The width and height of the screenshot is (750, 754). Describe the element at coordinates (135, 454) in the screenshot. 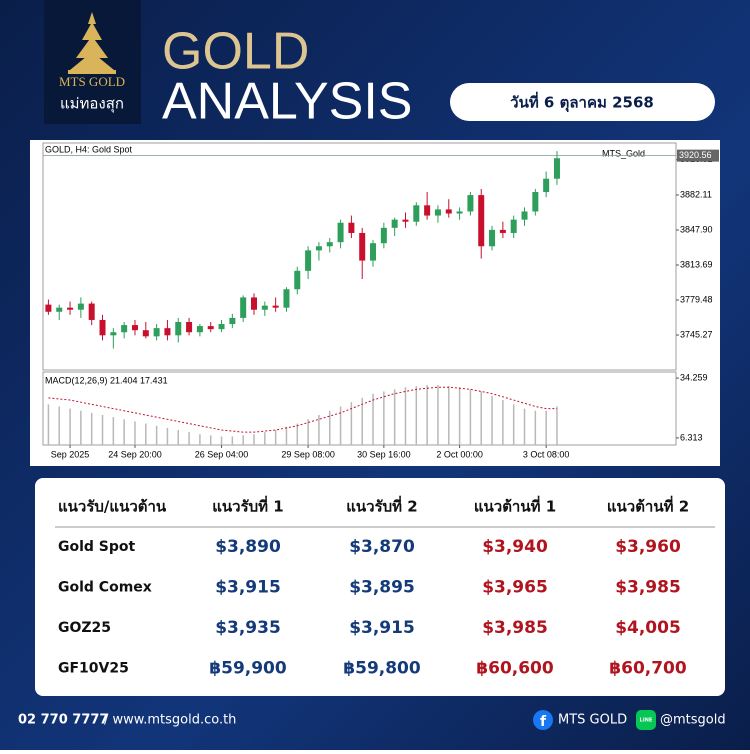

I see `x-tick-label: 24 Sep 20:00` at that location.